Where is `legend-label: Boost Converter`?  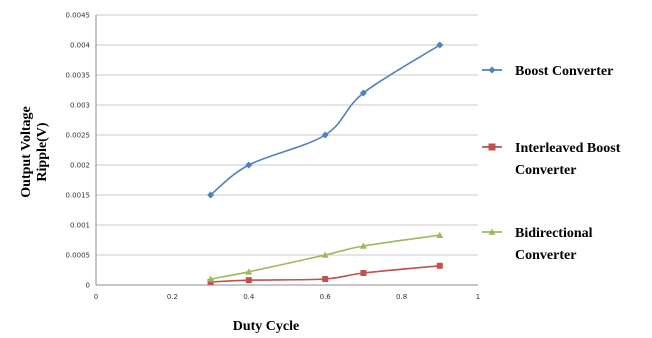
legend-label: Boost Converter is located at coordinates (564, 71).